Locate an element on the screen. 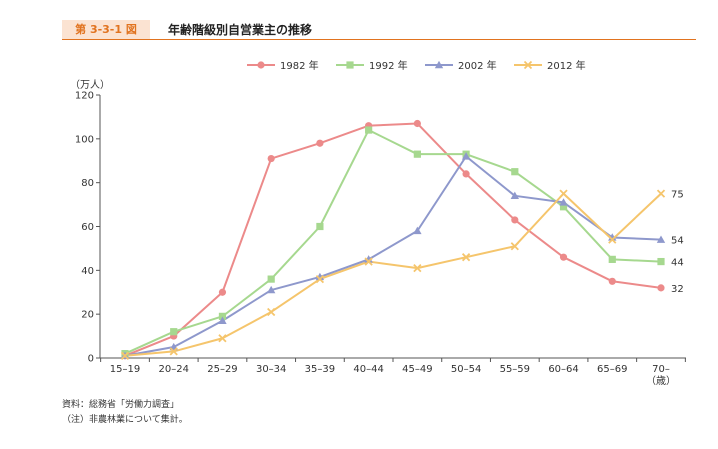 This screenshot has width=718, height=449. legend-label: 1982 年 is located at coordinates (299, 65).